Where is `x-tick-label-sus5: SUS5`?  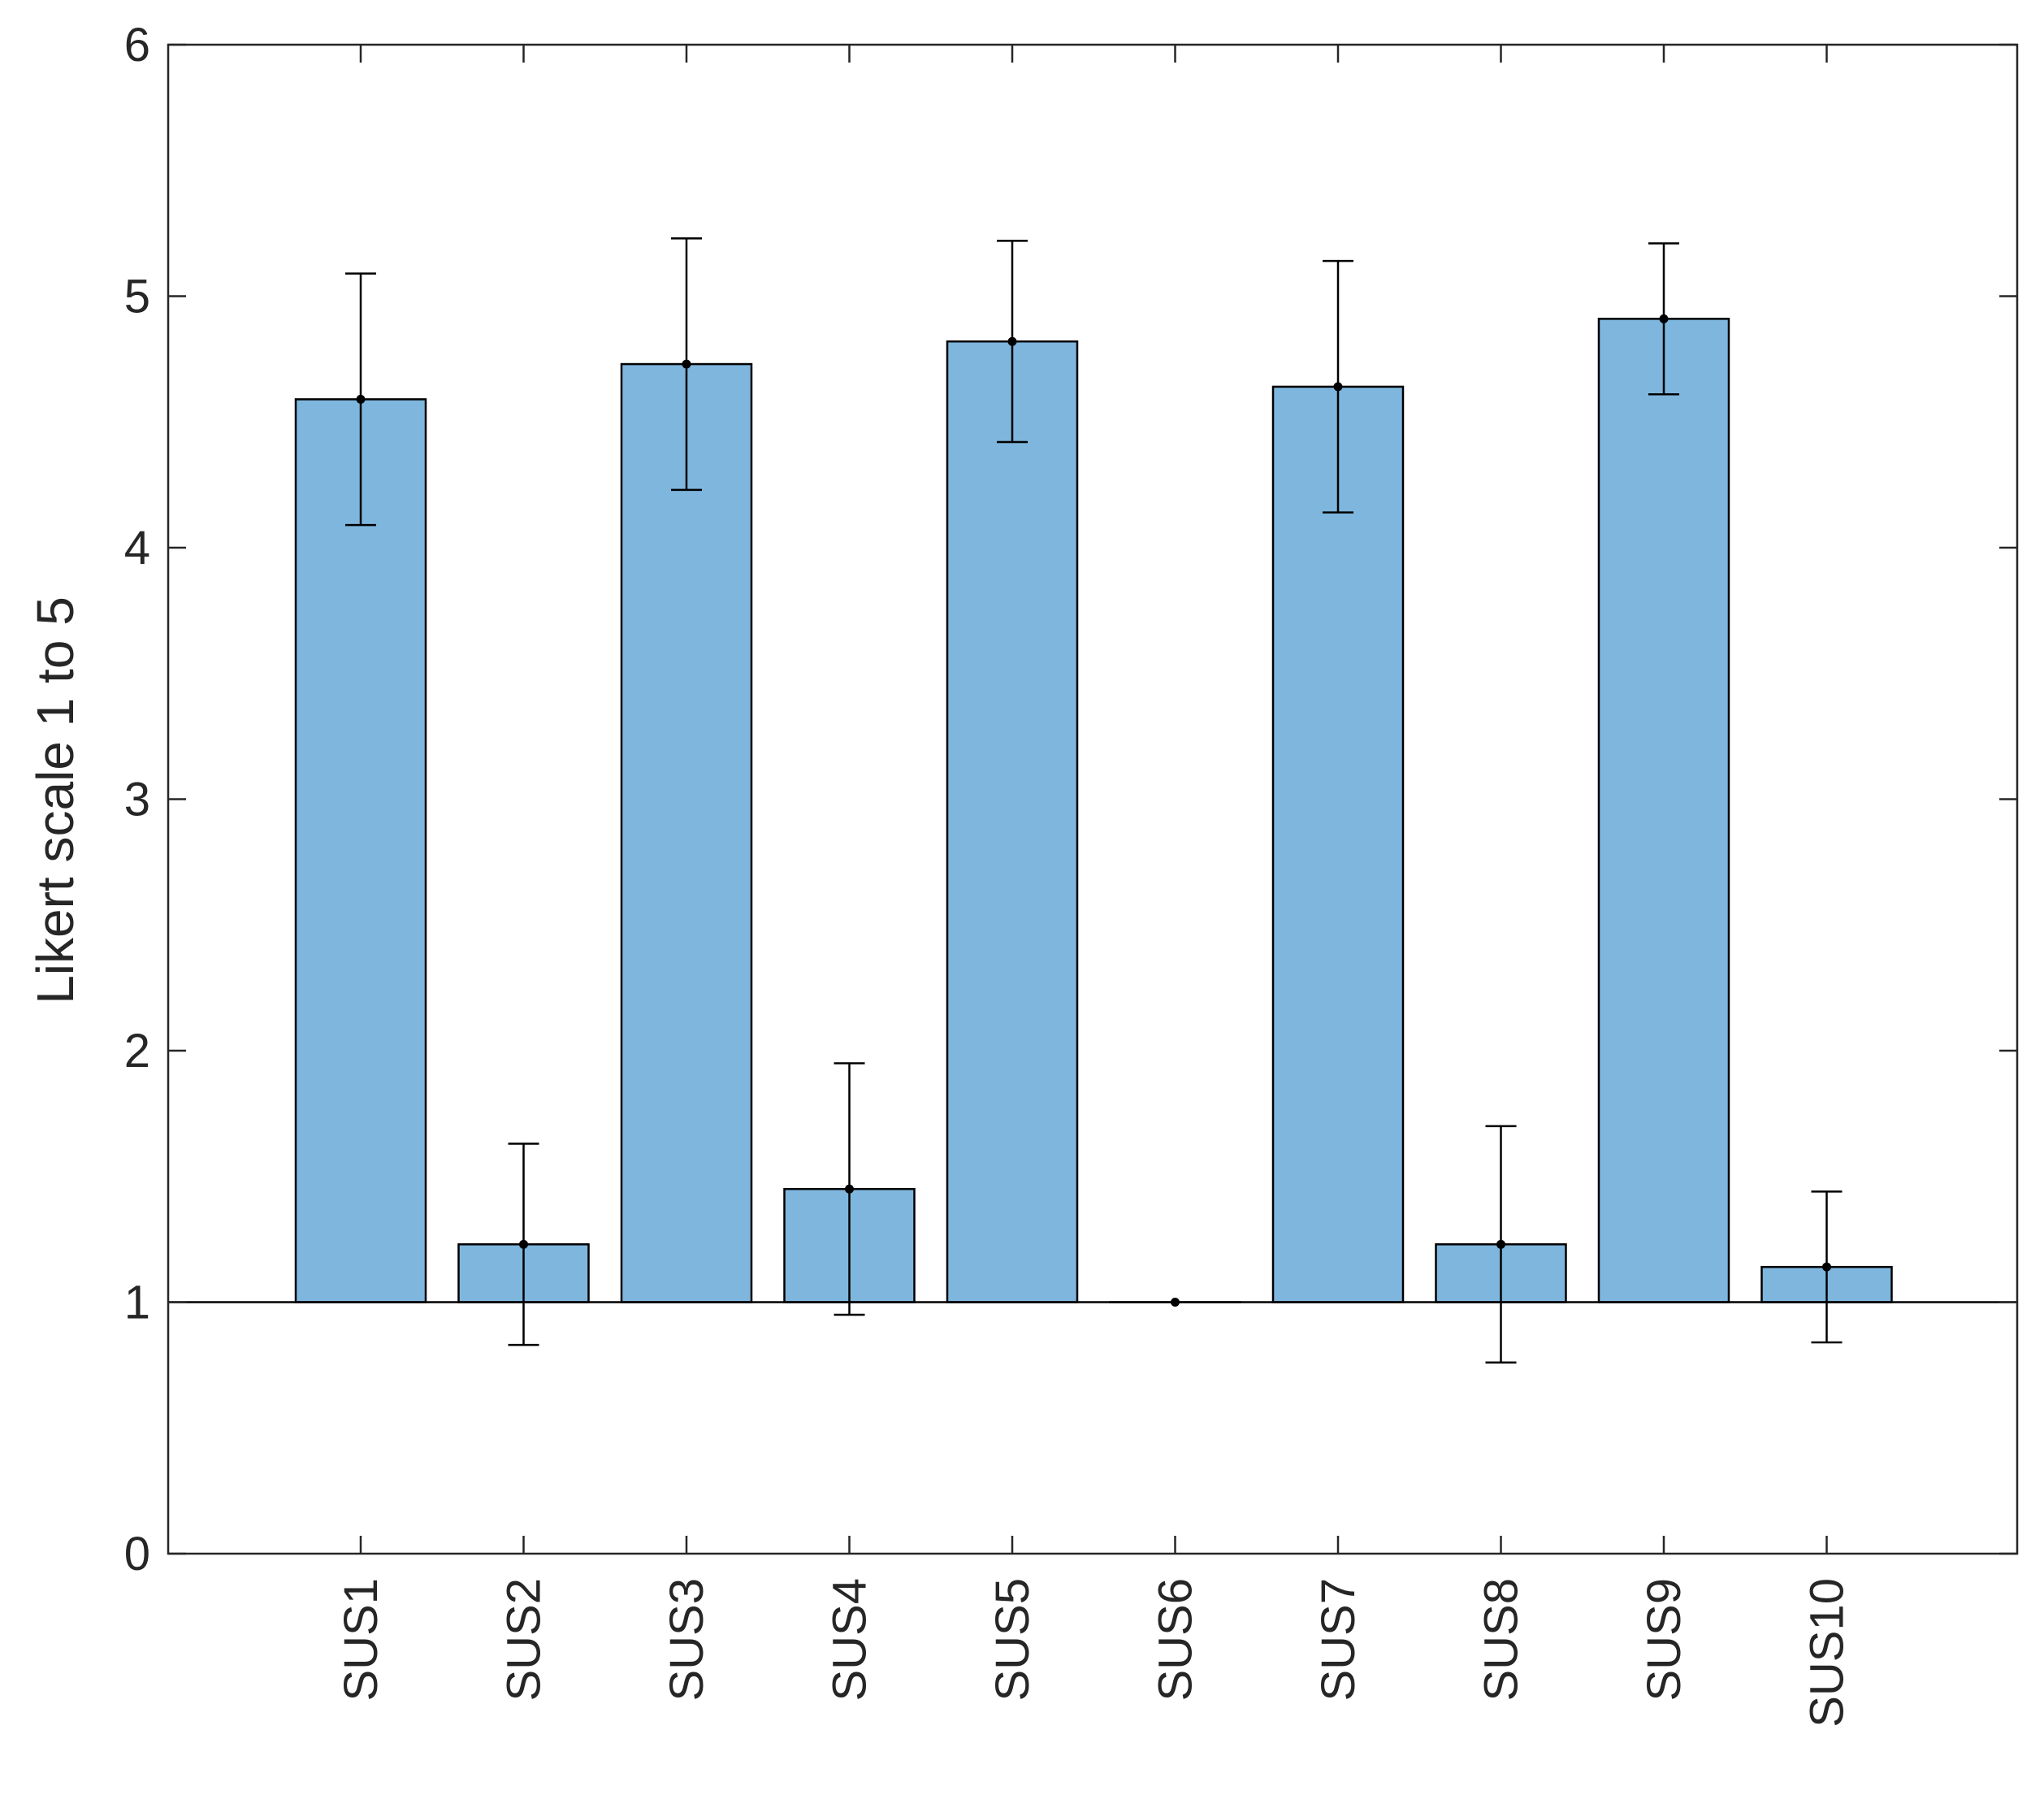
x-tick-label-sus5: SUS5 is located at coordinates (1013, 1640).